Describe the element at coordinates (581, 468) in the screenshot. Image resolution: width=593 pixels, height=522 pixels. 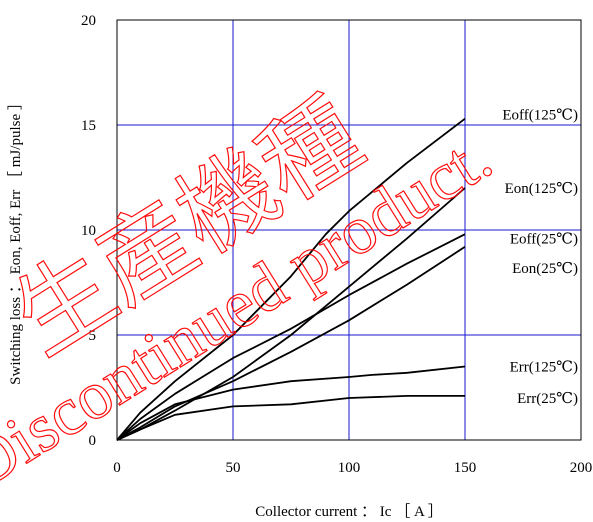
I see `x-tick-label: 200` at that location.